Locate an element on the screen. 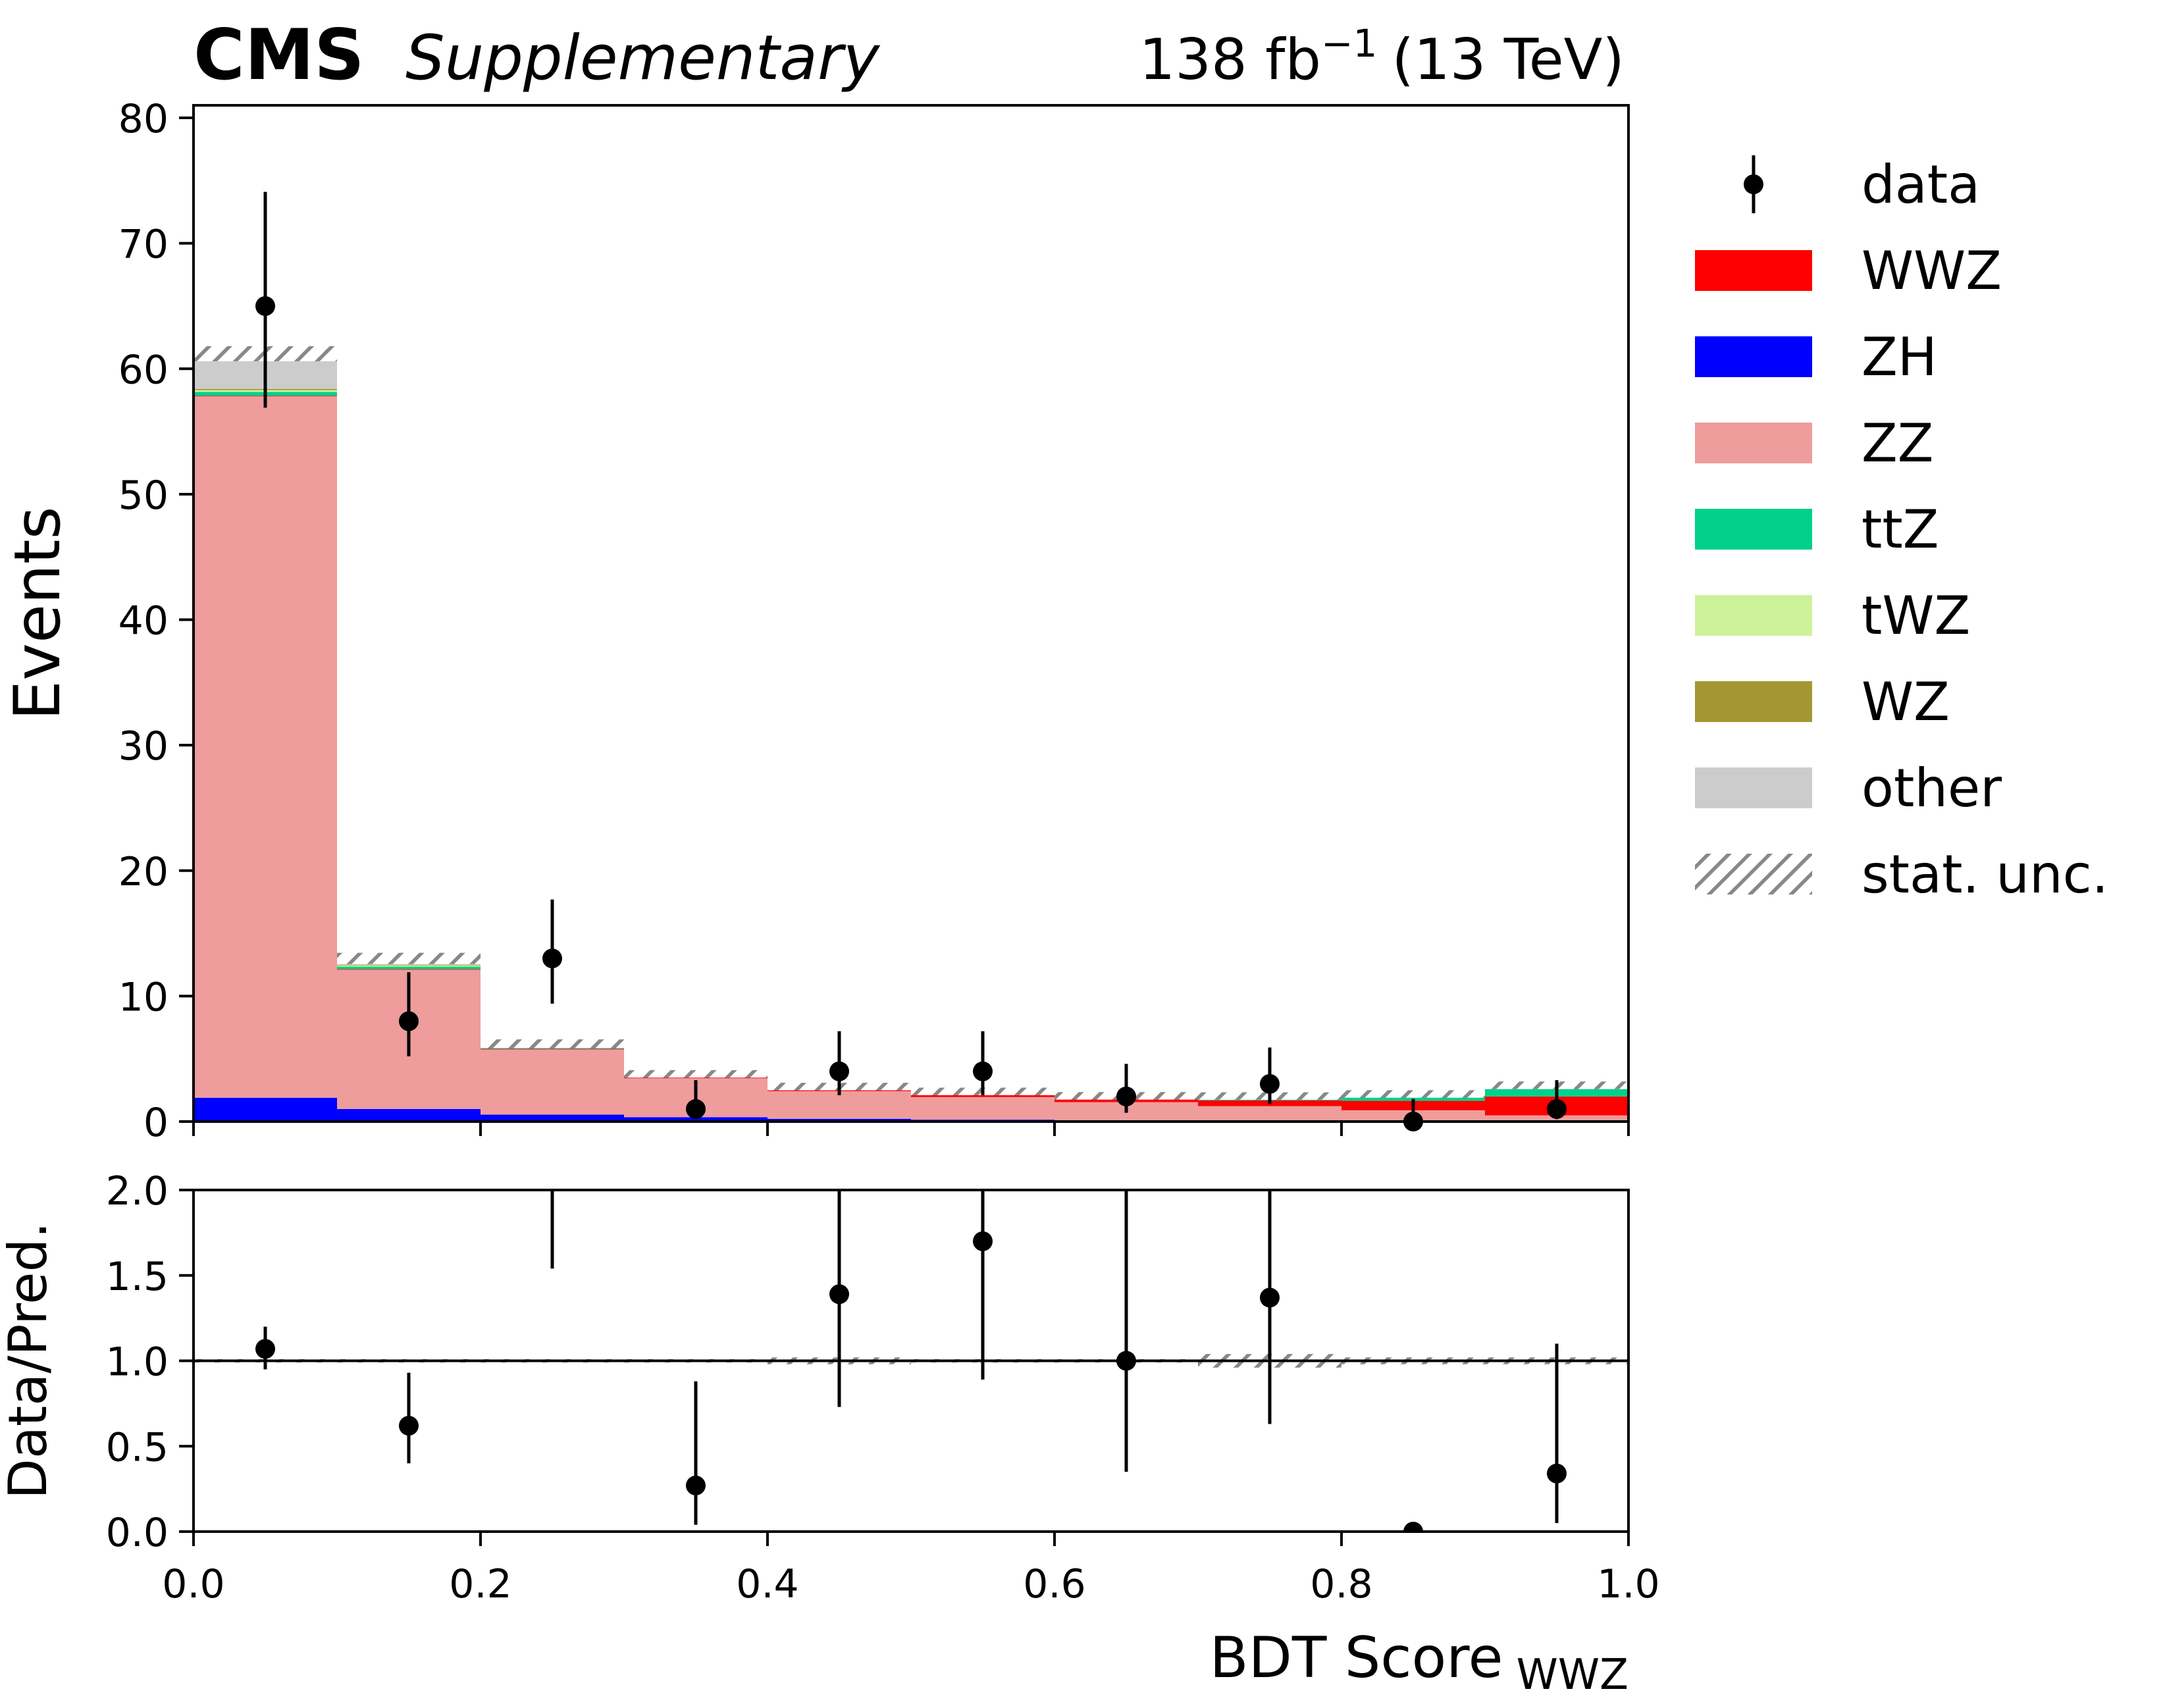 The image size is (2161, 1708). legend-label: WZ is located at coordinates (1906, 702).